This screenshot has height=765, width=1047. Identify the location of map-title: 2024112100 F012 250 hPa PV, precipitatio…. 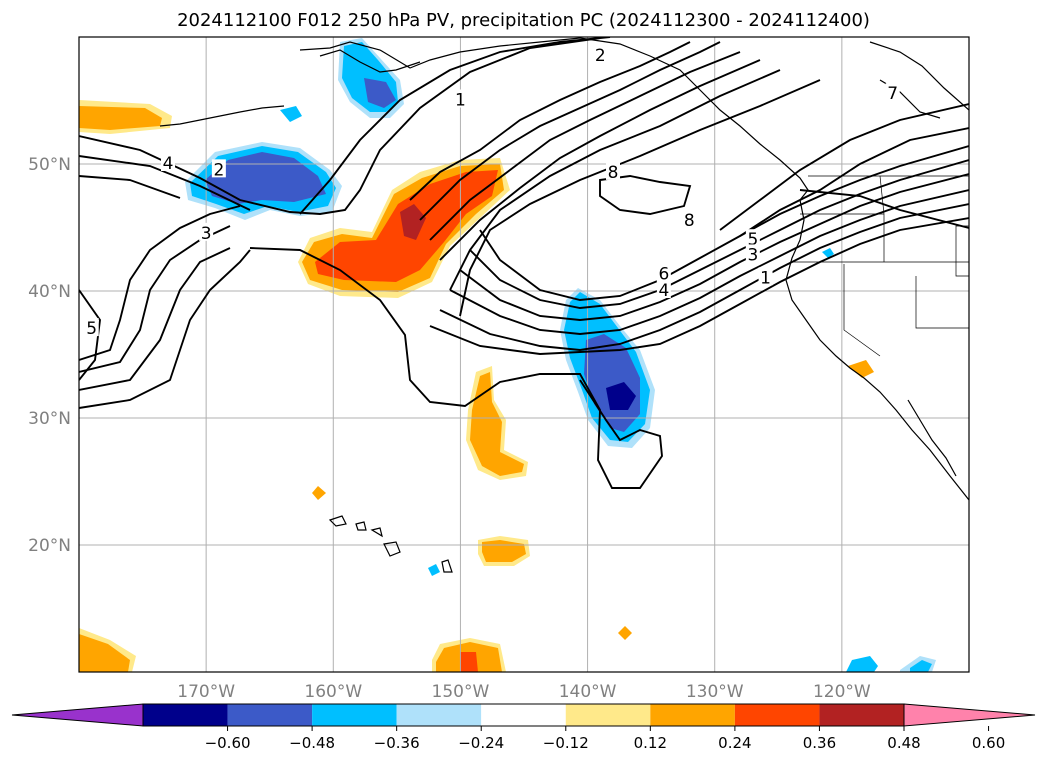
(523, 20).